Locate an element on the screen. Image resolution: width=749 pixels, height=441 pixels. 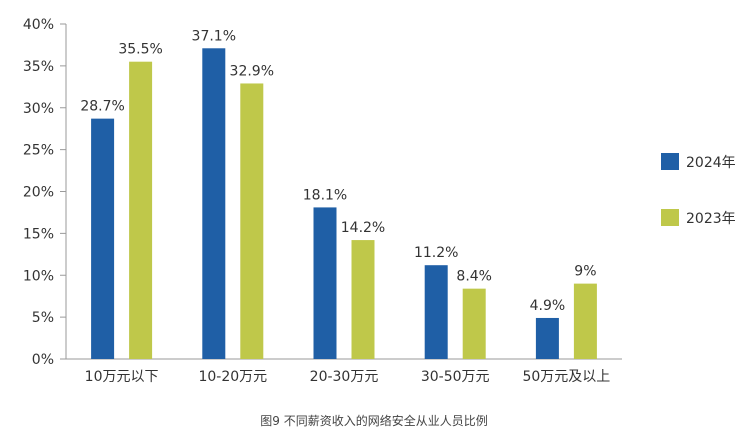
y-tick-label: 15% is located at coordinates (38, 234).